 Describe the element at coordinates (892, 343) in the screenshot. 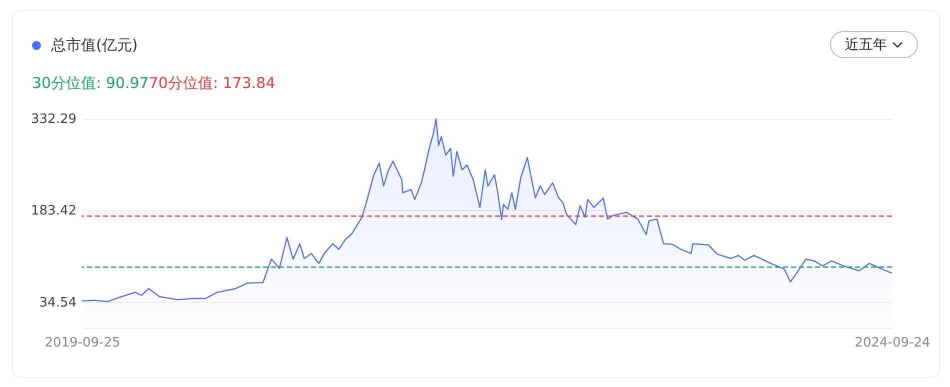

I see `x-tick-label: 2024-09-24` at that location.